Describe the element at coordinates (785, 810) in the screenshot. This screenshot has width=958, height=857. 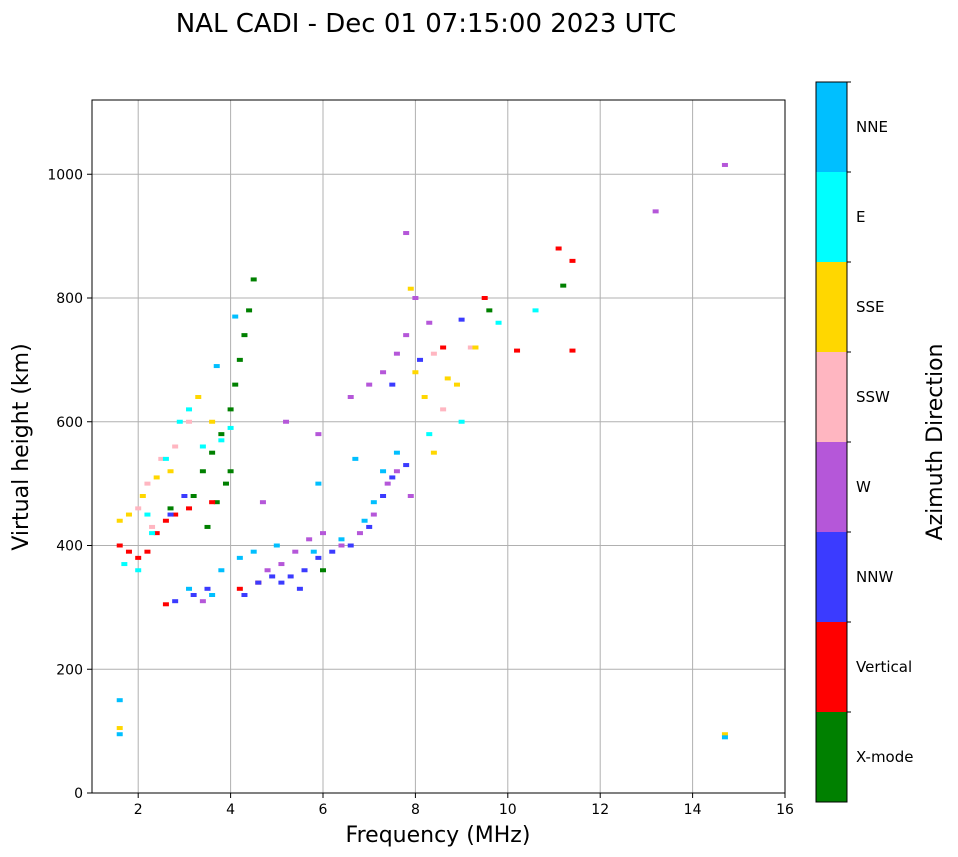
I see `x-tick-label: 16` at that location.